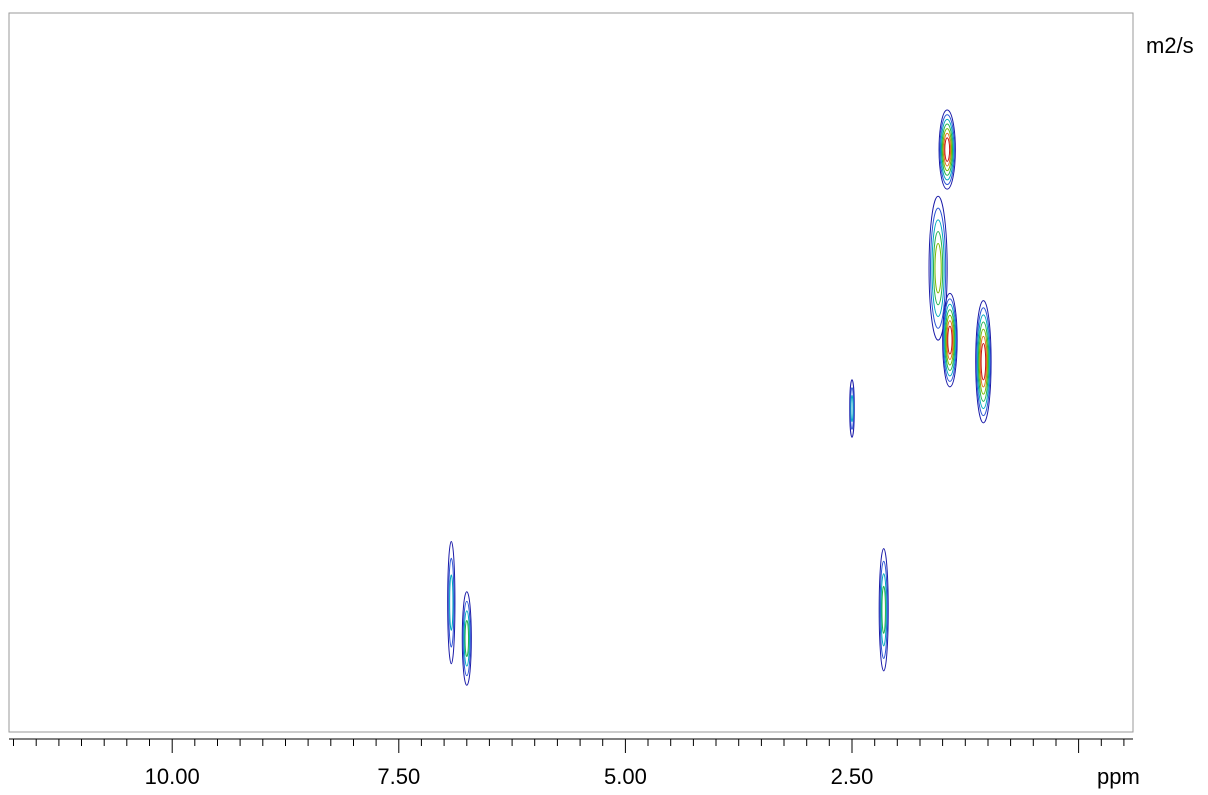 This screenshot has height=795, width=1208. Describe the element at coordinates (1170, 45) in the screenshot. I see `y-axis-unit-label: m2/s` at that location.